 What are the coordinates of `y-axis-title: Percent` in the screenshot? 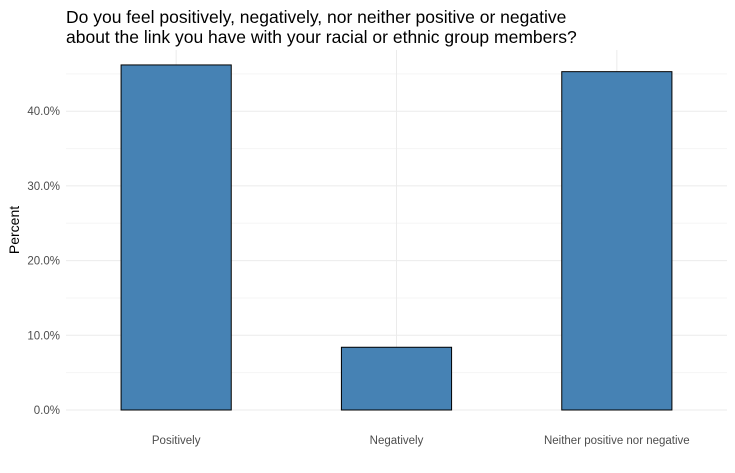 It's located at (14, 230).